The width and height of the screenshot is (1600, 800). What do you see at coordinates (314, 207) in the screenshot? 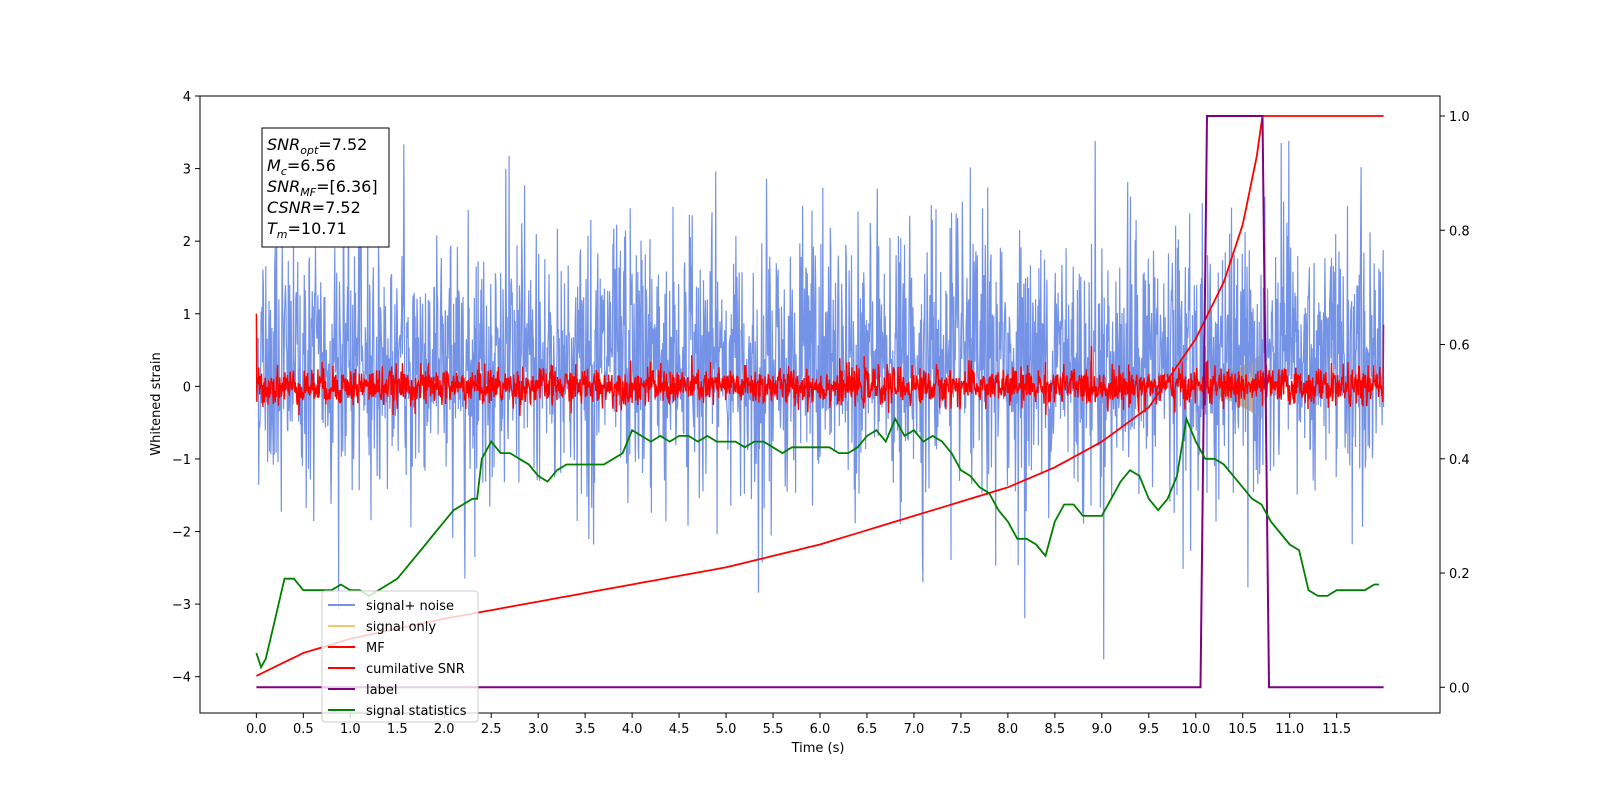
I see `annotation-line: CSNR=7.52` at bounding box center [314, 207].